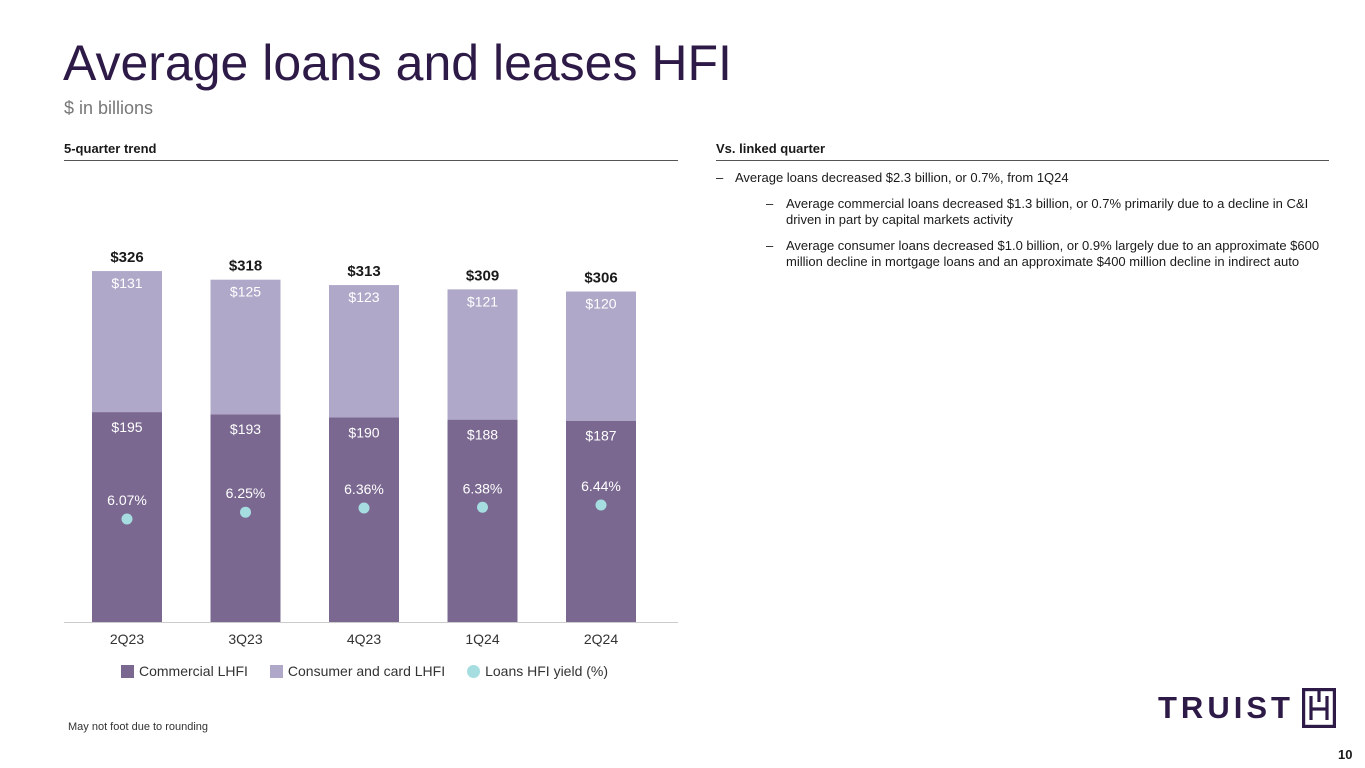  I want to click on x-tick-label: 2Q23, so click(127, 639).